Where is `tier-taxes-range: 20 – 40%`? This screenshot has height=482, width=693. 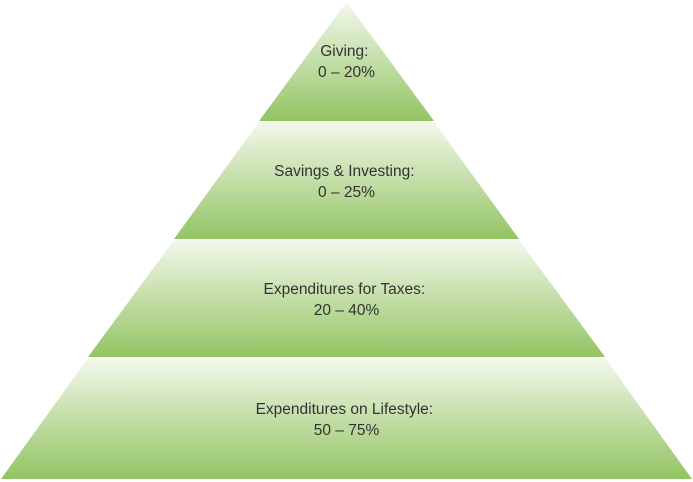
tier-taxes-range: 20 – 40% is located at coordinates (347, 310).